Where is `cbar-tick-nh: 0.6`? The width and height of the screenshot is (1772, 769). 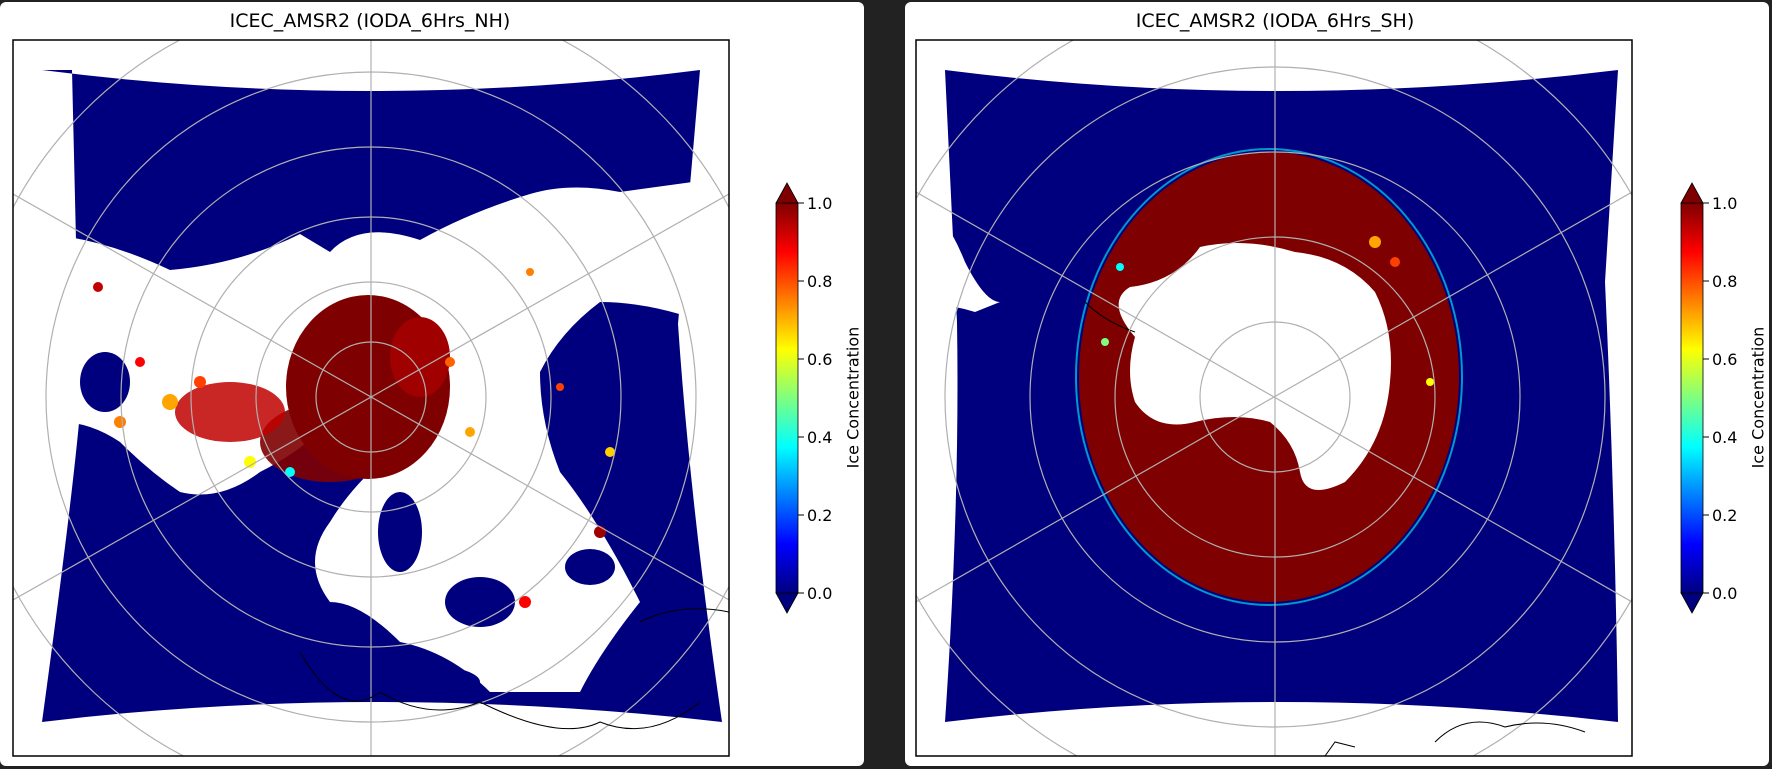 cbar-tick-nh: 0.6 is located at coordinates (820, 359).